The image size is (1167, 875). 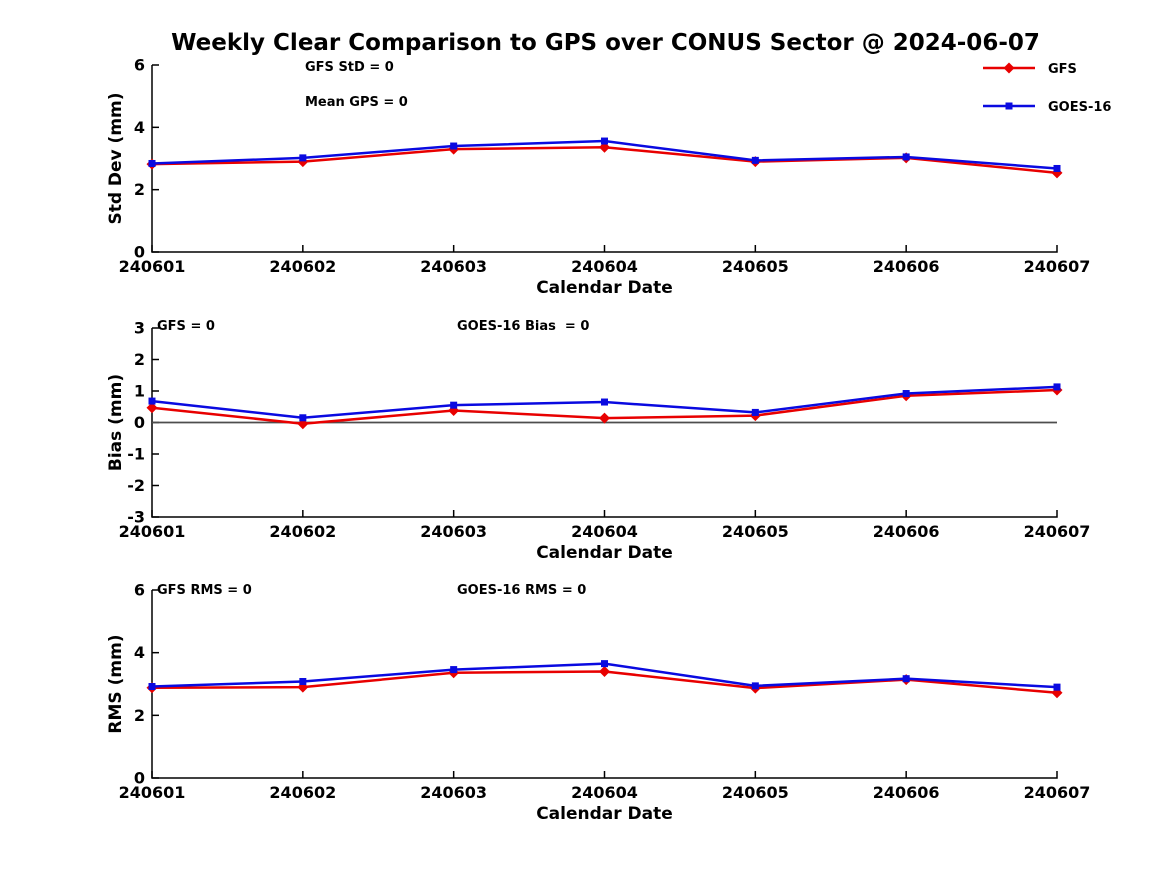 I want to click on annotation-text: GFS RMS = 0, so click(x=204, y=590).